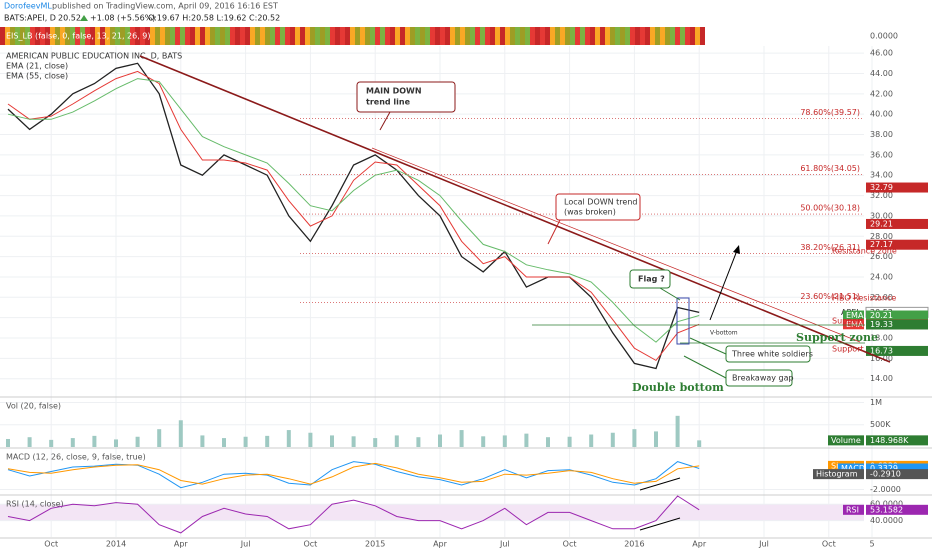  I want to click on annotation: FIBO Resistance, so click(864, 298).